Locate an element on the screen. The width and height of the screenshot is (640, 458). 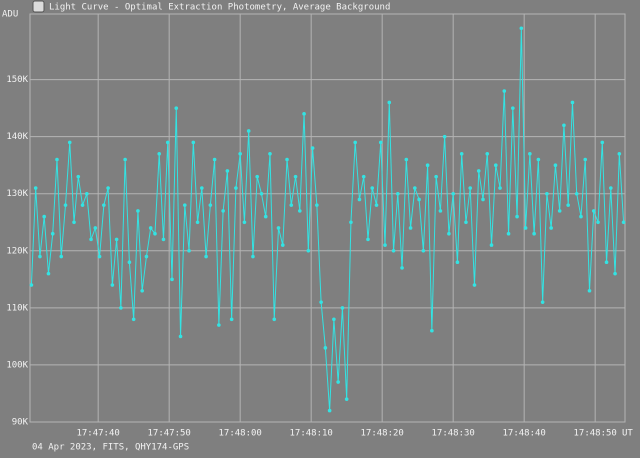
y-tick-label: 90K is located at coordinates (20, 423).